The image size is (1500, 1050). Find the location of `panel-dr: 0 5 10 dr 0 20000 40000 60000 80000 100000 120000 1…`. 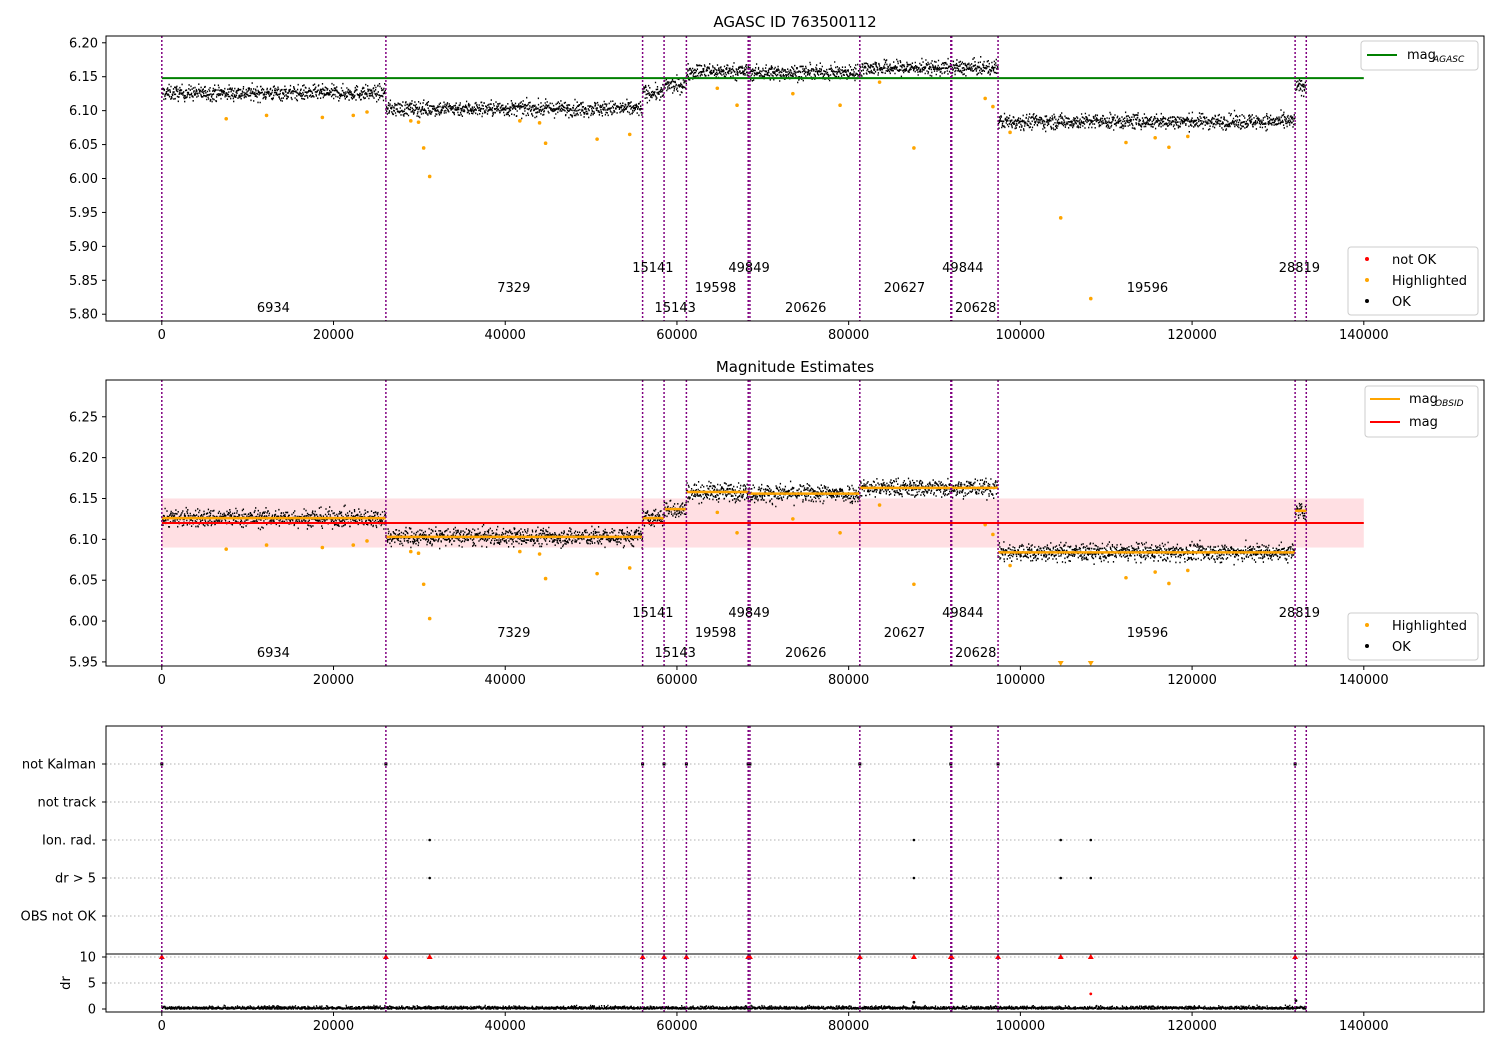

panel-dr: 0 5 10 dr 0 20000 40000 60000 80000 100000 120000 1… is located at coordinates (772, 992).